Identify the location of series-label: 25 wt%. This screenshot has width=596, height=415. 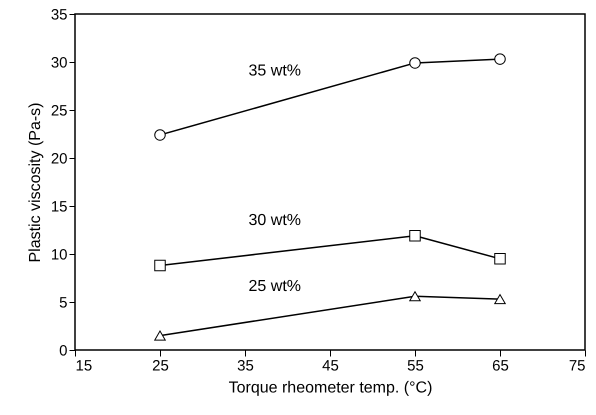
(274, 286).